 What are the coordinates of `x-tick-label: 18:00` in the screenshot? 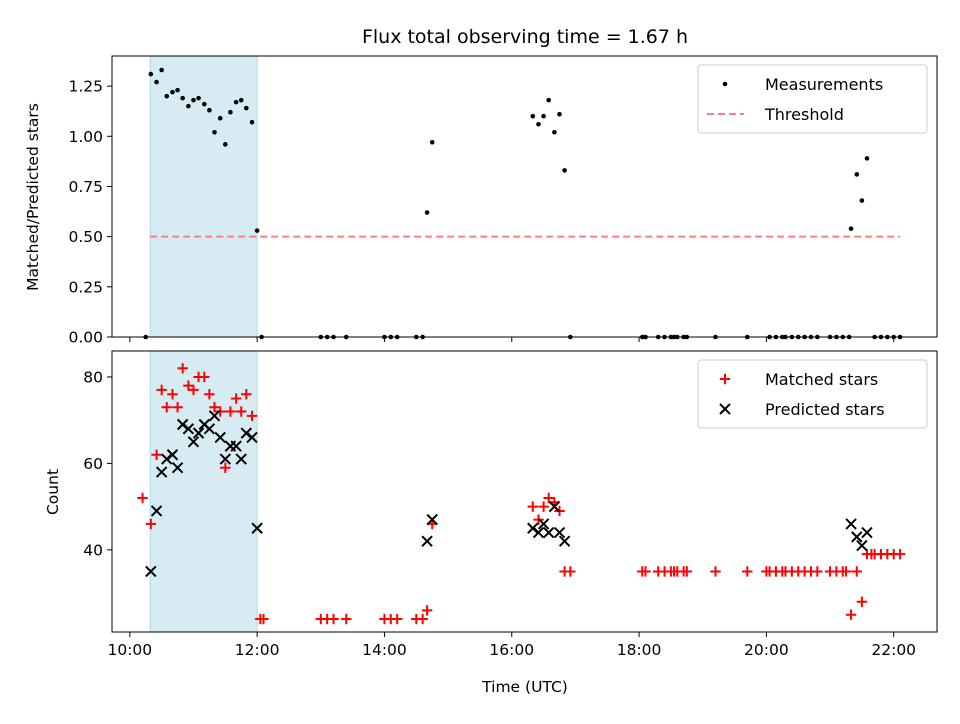 It's located at (639, 650).